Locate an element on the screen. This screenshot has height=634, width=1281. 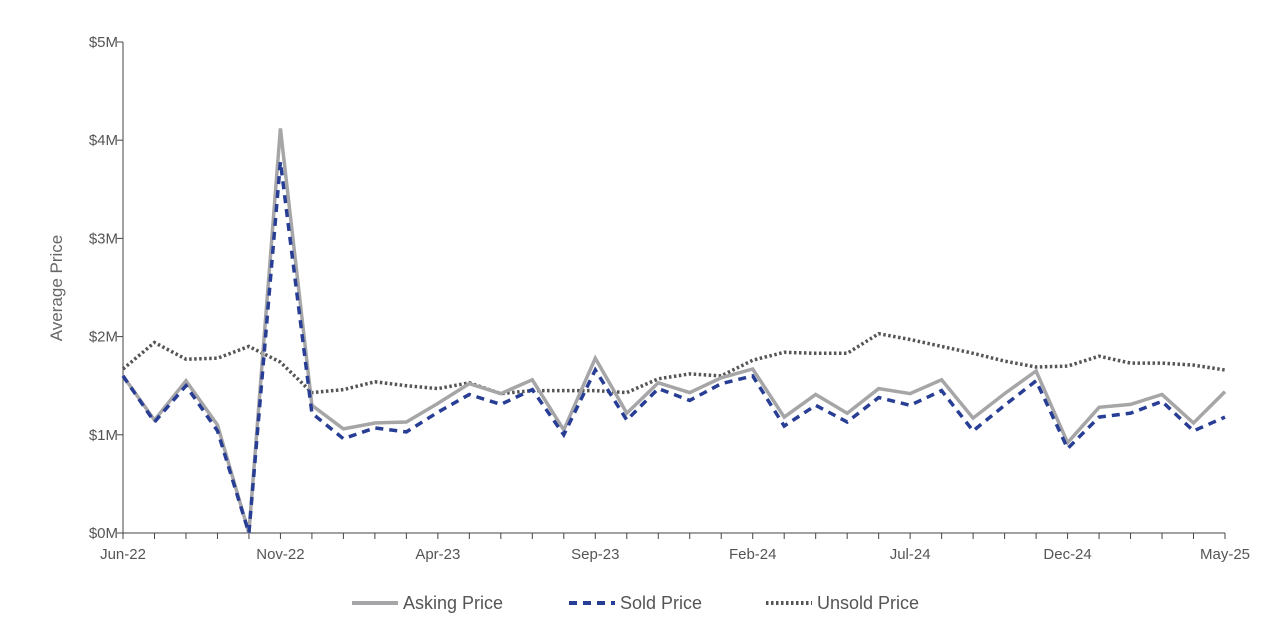
x-tick-label: May-25 is located at coordinates (1225, 554).